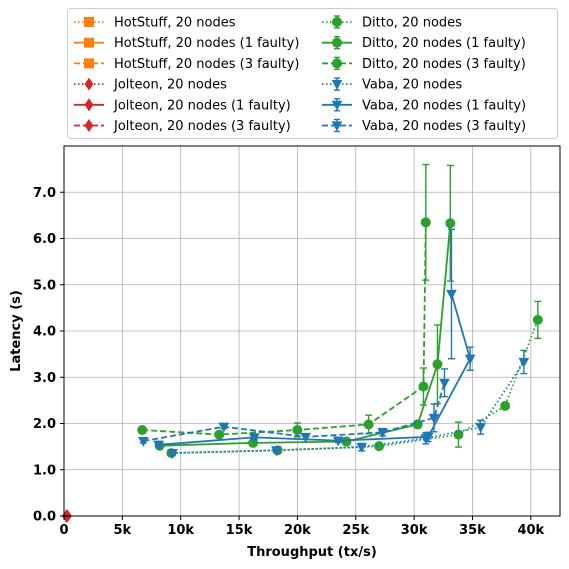 Image resolution: width=569 pixels, height=569 pixels. What do you see at coordinates (202, 126) in the screenshot?
I see `legend-label: Jolteon, 20 nodes (3 faulty)` at bounding box center [202, 126].